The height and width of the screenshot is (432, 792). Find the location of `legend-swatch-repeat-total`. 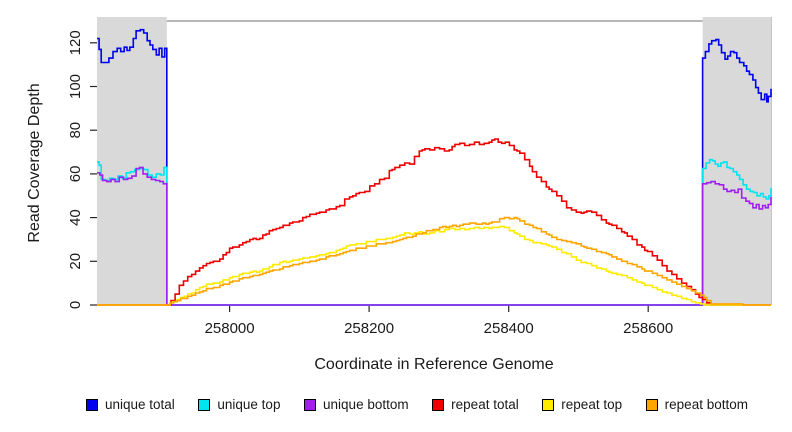

legend-swatch-repeat-total is located at coordinates (438, 404).